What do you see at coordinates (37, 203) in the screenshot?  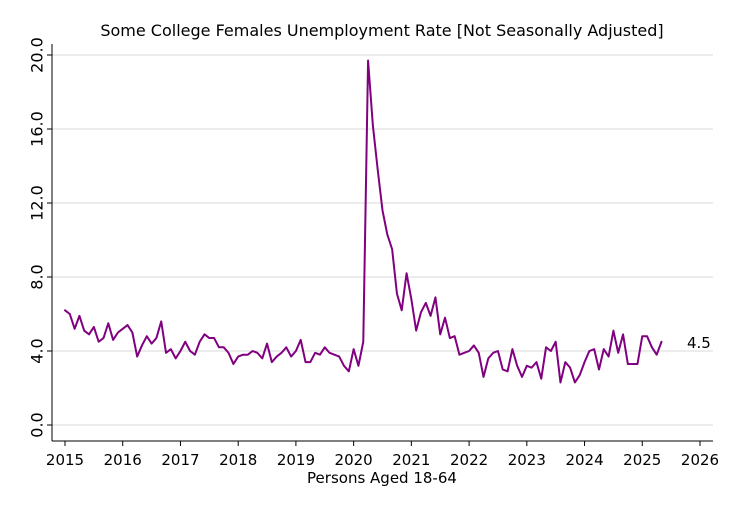 I see `y-tick-label: 12.0` at bounding box center [37, 203].